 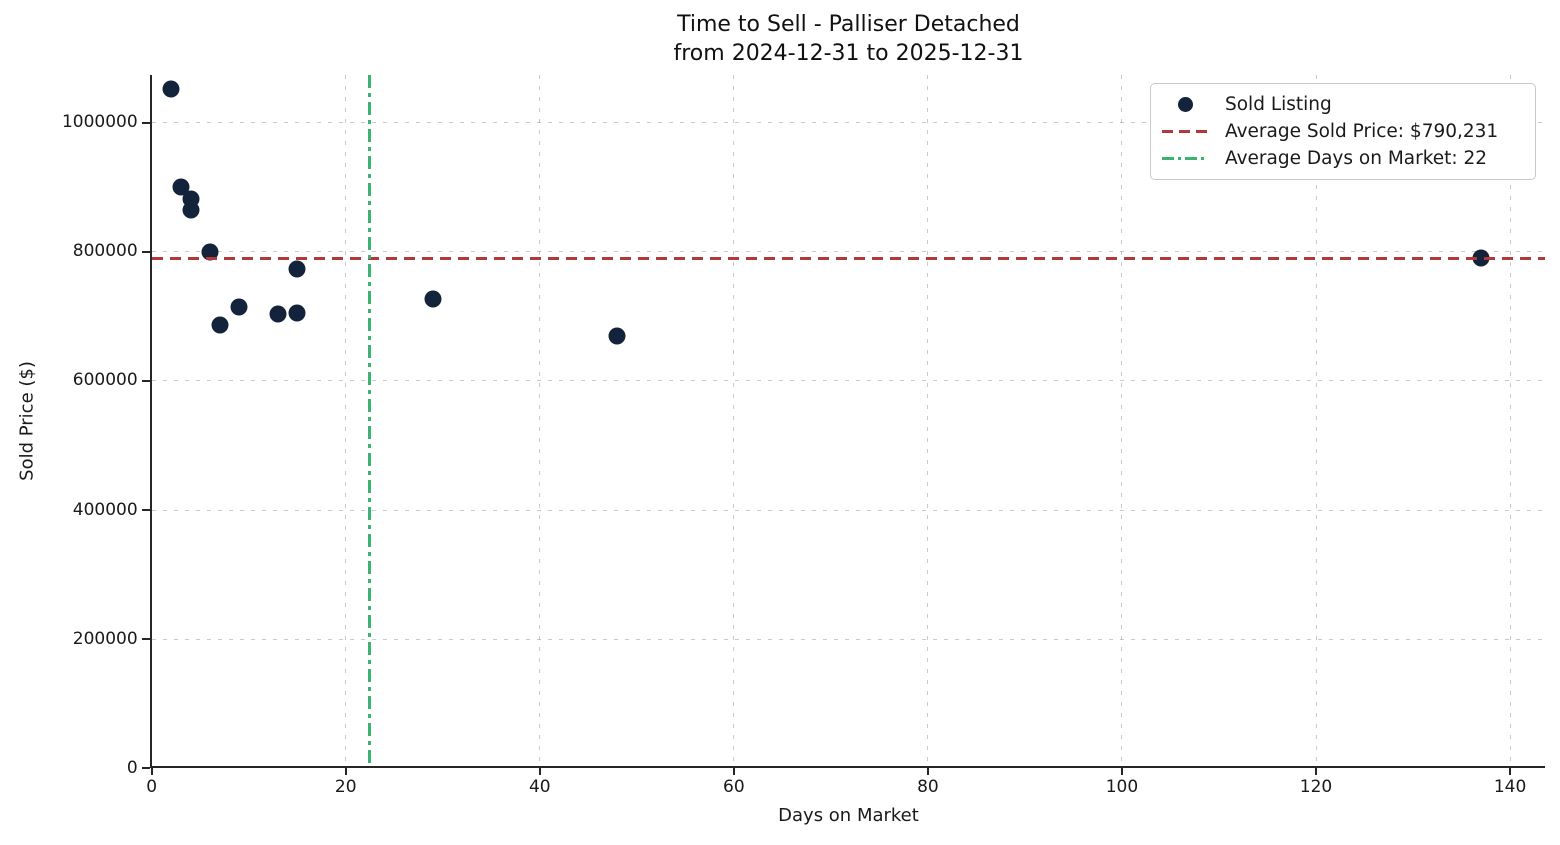 I want to click on average-price-line, so click(x=848, y=258).